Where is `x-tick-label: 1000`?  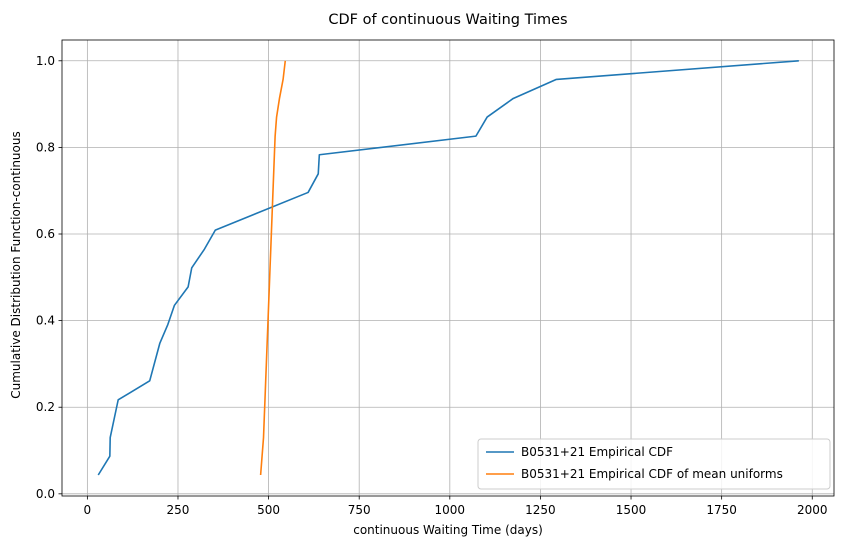 x-tick-label: 1000 is located at coordinates (450, 510).